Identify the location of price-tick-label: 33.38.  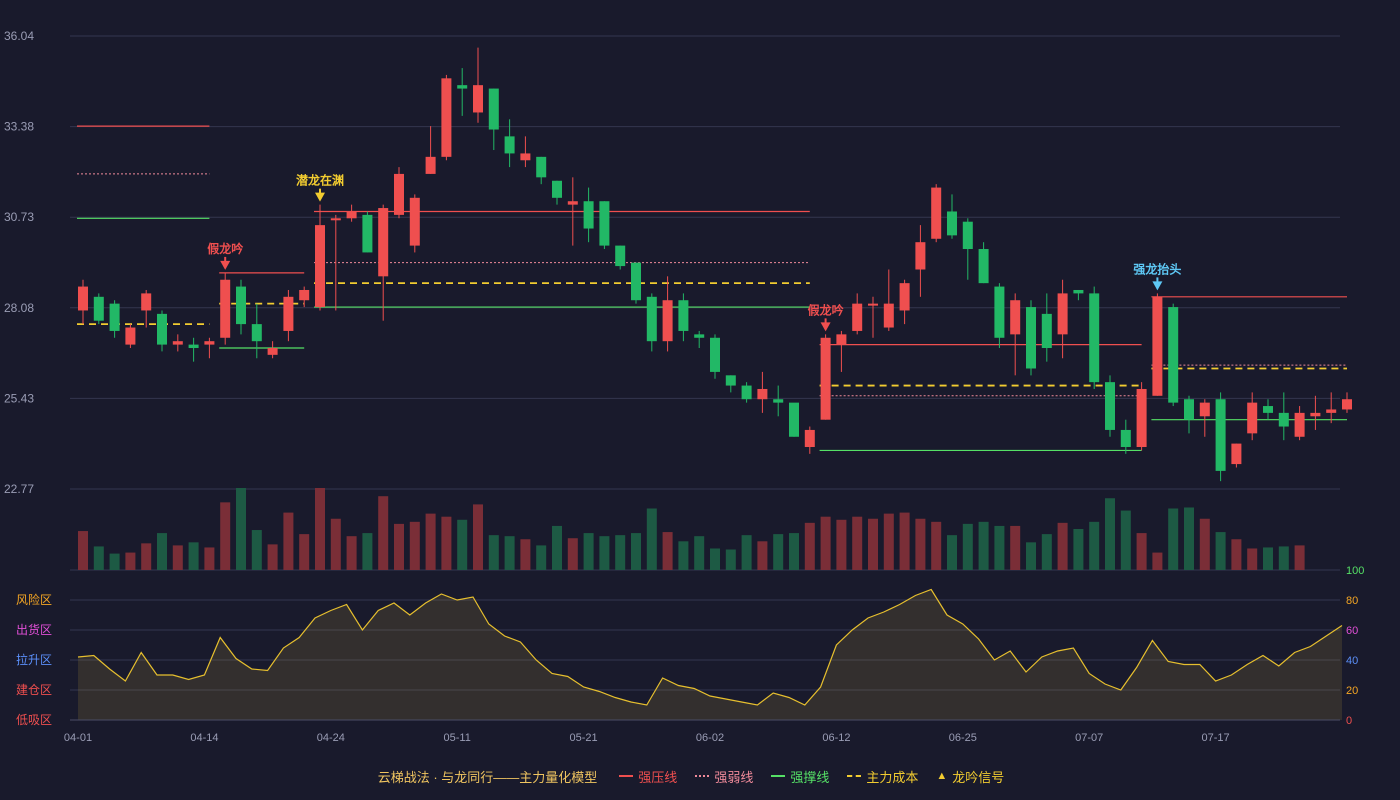
(19, 127).